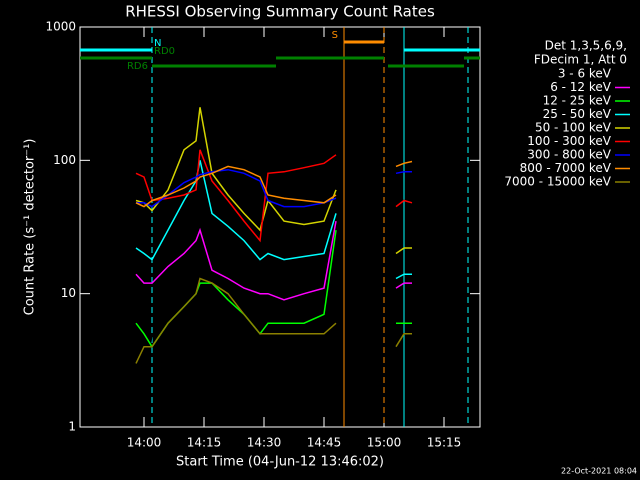 This screenshot has height=480, width=640. Describe the element at coordinates (144, 443) in the screenshot. I see `x-tick-label: 14:00` at that location.